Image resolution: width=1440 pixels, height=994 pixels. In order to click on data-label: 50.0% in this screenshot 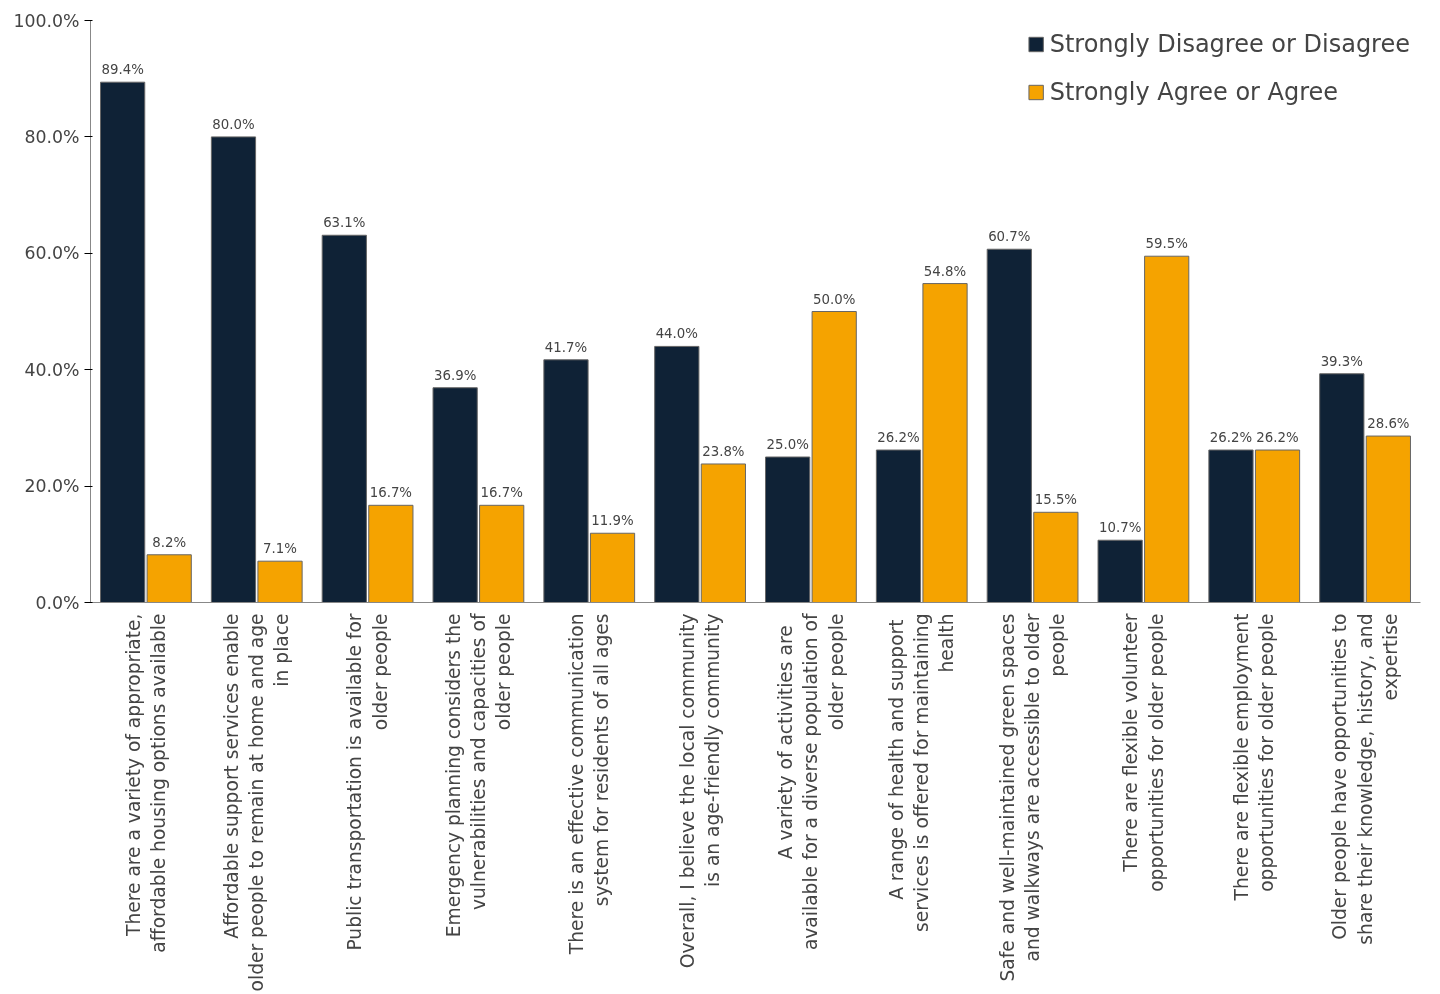, I will do `click(834, 299)`.